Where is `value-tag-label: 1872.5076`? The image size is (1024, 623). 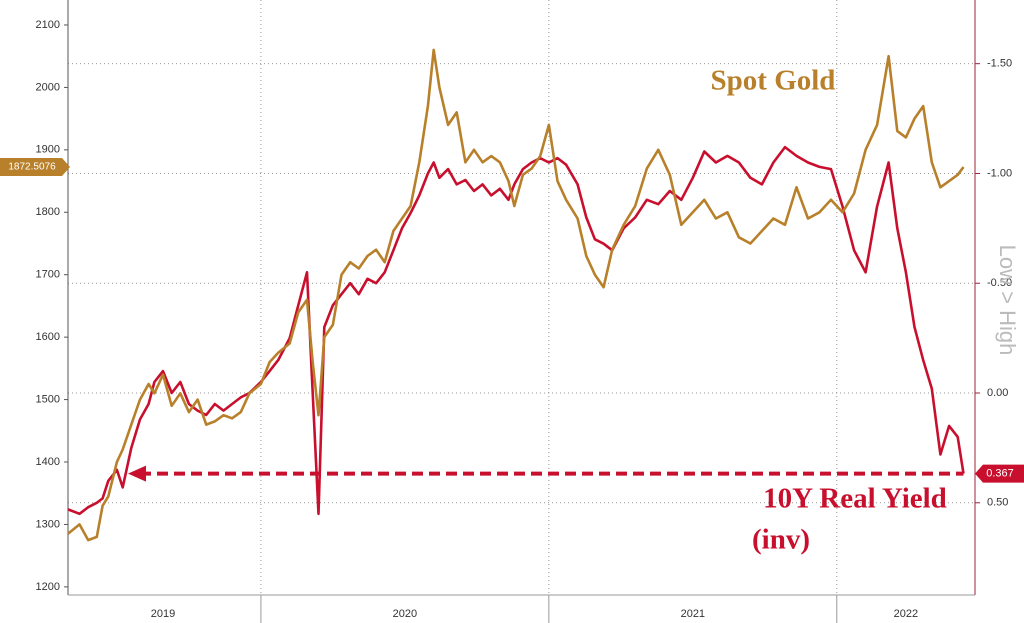 value-tag-label: 1872.5076 is located at coordinates (32, 167).